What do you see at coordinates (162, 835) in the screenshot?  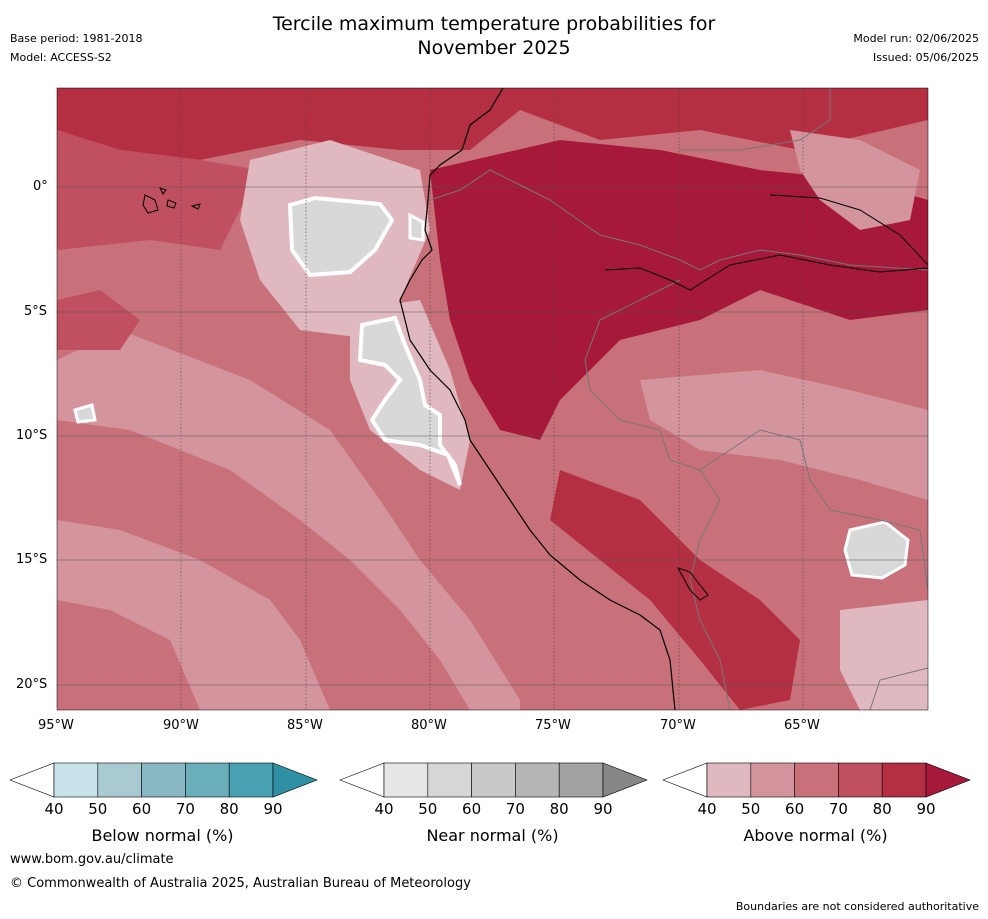 I see `colorbar-below-label: Below normal (%)` at bounding box center [162, 835].